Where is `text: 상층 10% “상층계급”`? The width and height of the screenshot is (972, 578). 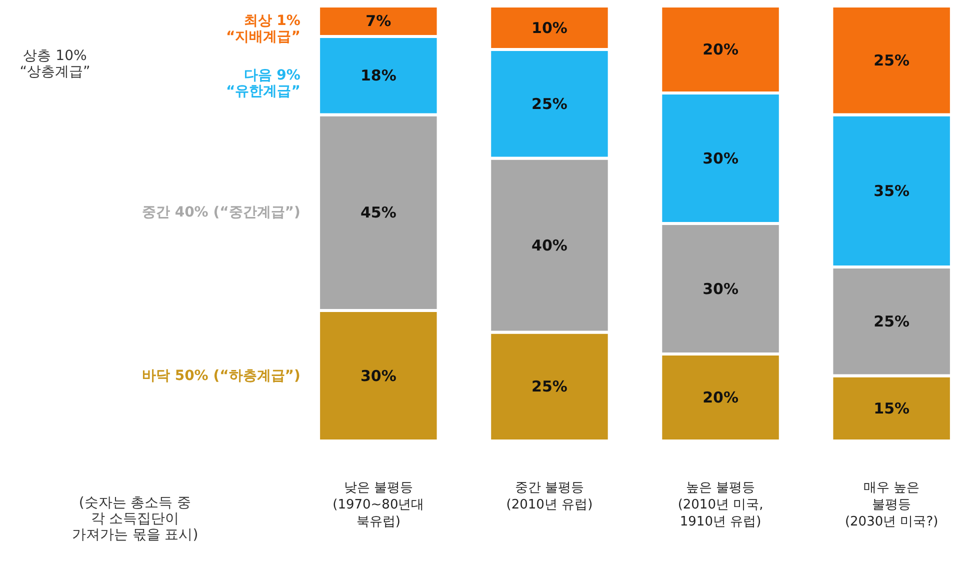
text: 상층 10% “상층계급” is located at coordinates (55, 64).